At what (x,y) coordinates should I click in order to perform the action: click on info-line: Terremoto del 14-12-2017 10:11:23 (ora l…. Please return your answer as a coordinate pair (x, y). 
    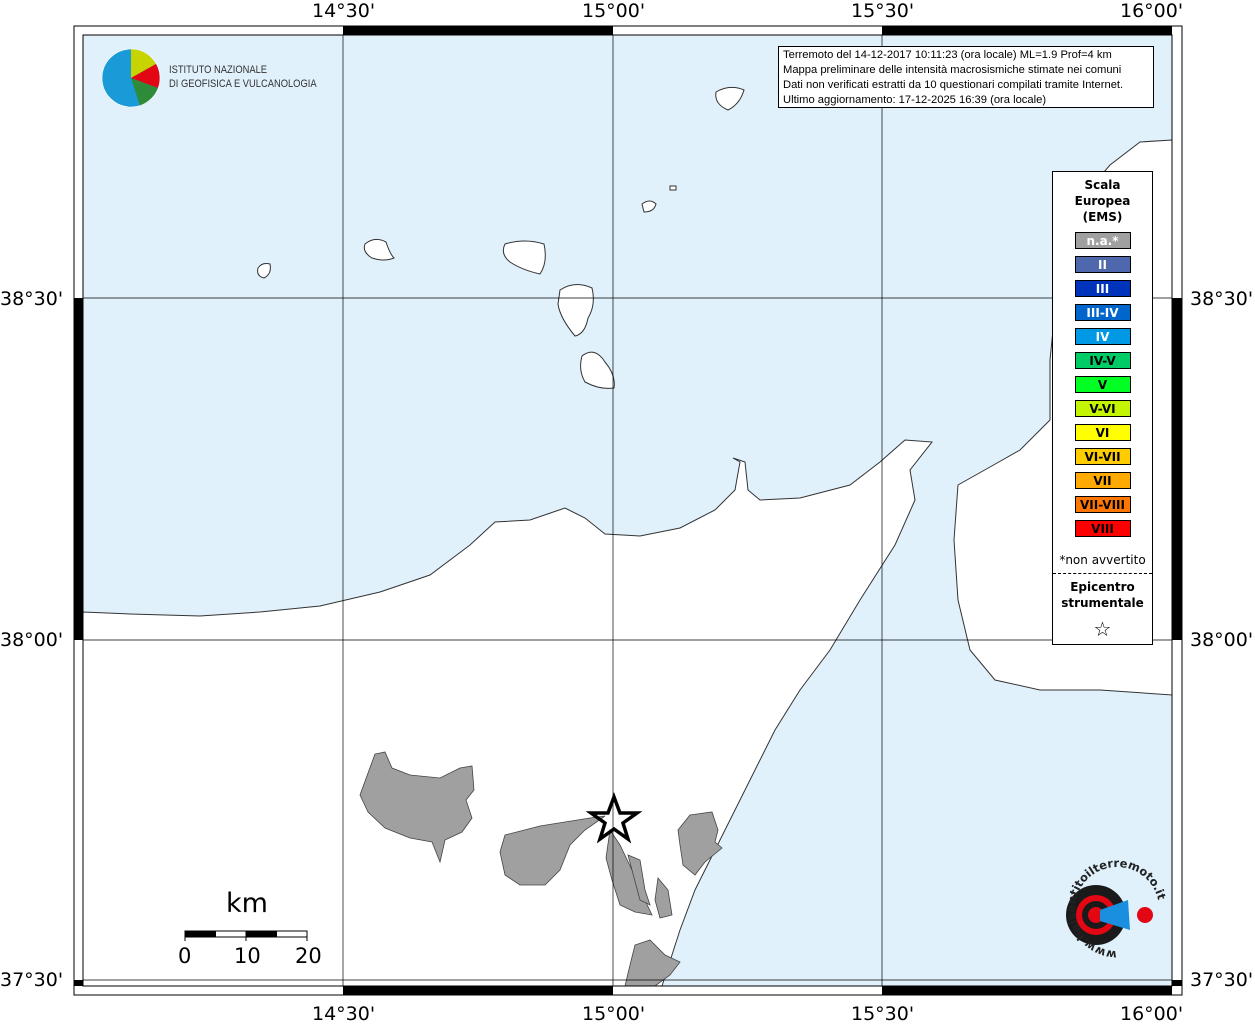
    Looking at the image, I should click on (947, 55).